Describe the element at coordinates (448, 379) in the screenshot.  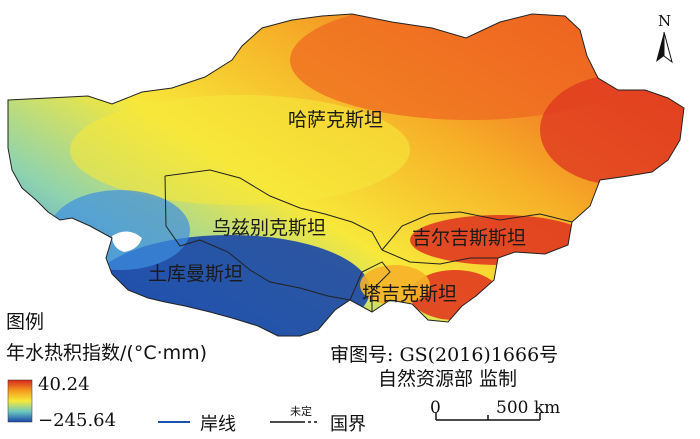
I see `map-supervisor: 自然资源部 监制` at that location.